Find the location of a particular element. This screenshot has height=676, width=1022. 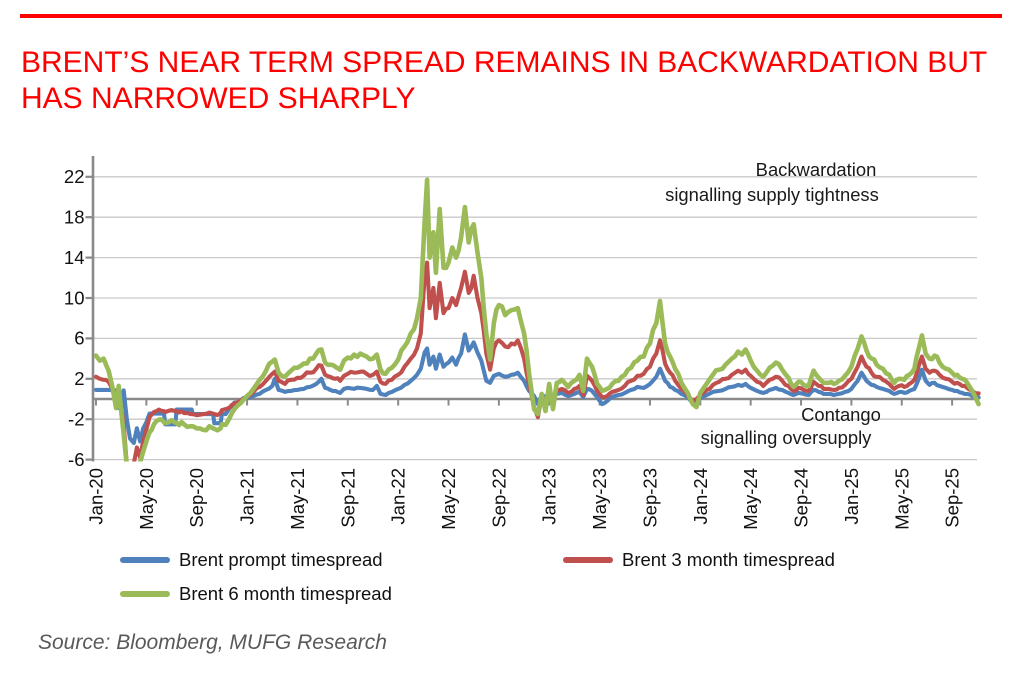

legend-item-6month: Brent 6 month timespread is located at coordinates (256, 593).